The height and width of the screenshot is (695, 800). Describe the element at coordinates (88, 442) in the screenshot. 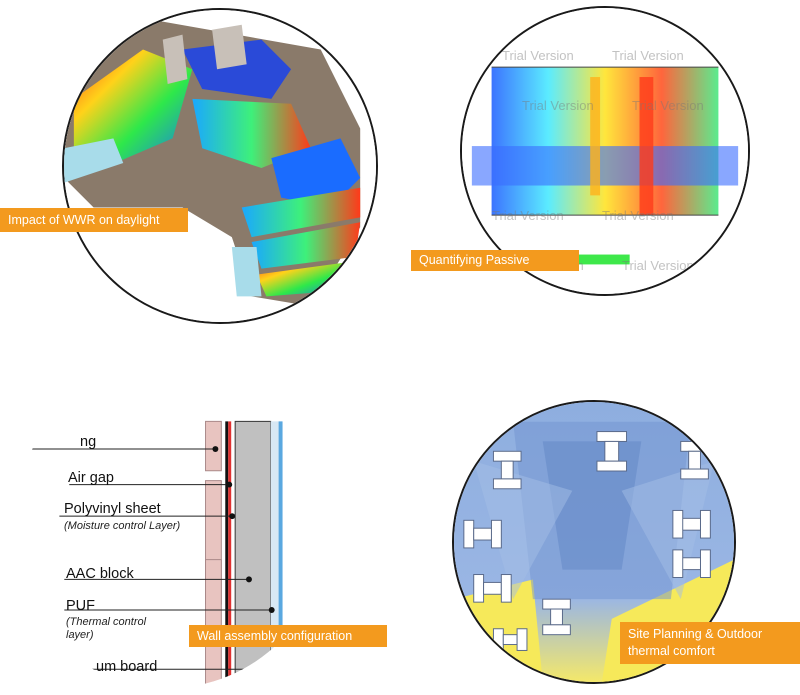

I see `layer-label: ng` at that location.